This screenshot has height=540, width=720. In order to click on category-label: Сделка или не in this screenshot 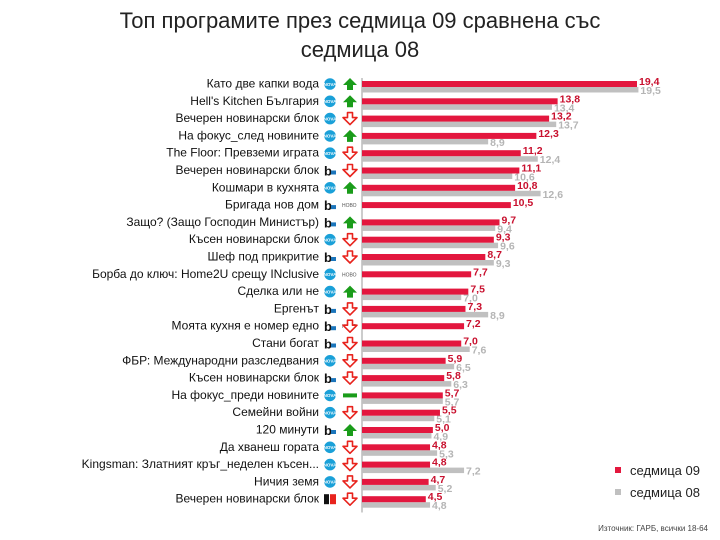, I will do `click(278, 291)`.